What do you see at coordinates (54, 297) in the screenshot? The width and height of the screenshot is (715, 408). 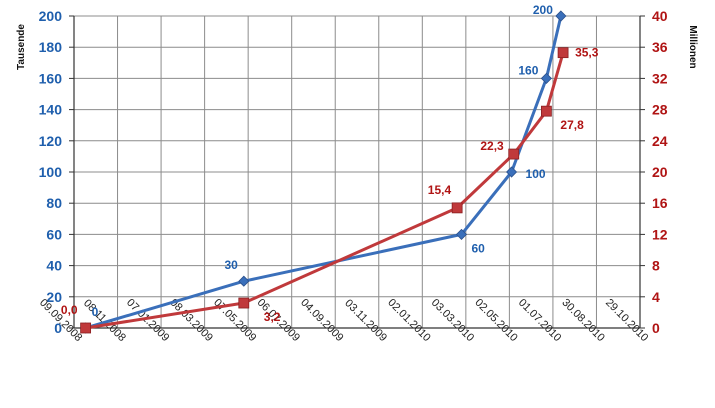 I see `left-tick-label: 20` at bounding box center [54, 297].